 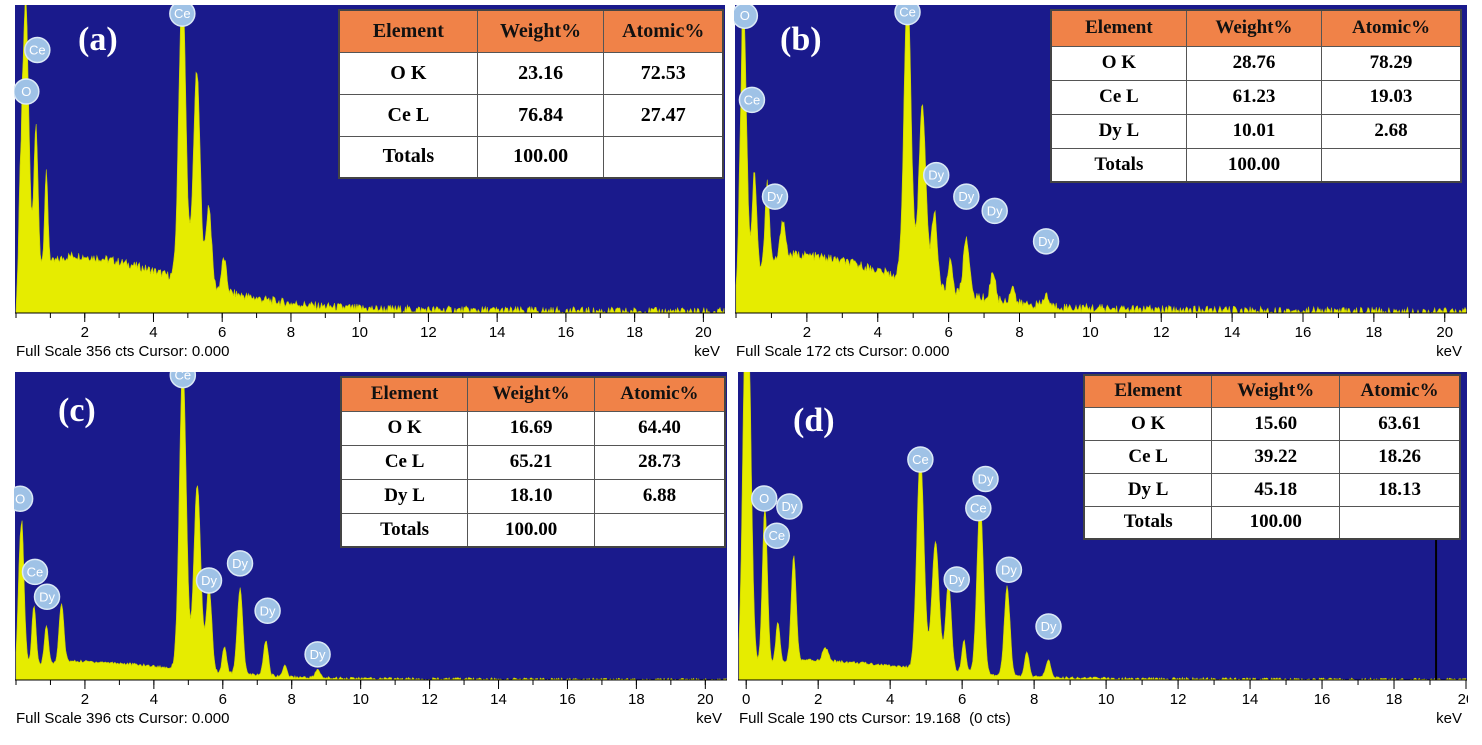 What do you see at coordinates (98, 39) in the screenshot?
I see `panel-label-a: (a)` at bounding box center [98, 39].